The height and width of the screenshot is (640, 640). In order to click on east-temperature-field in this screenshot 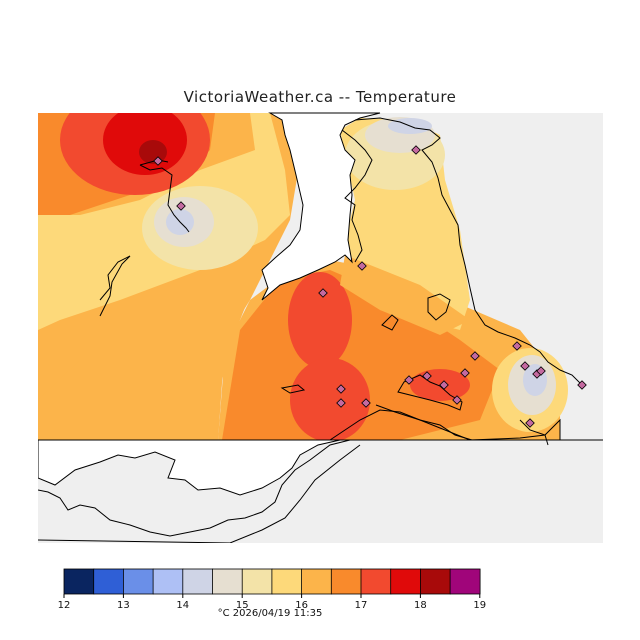, I will do `click(405, 226)`.